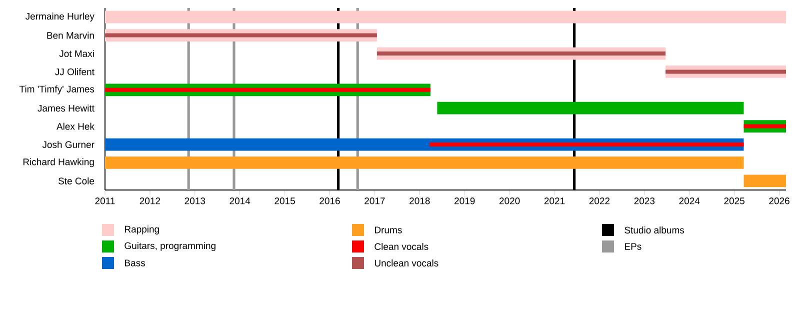 The width and height of the screenshot is (800, 310). What do you see at coordinates (76, 180) in the screenshot?
I see `y-tick-label: Ste Cole` at bounding box center [76, 180].